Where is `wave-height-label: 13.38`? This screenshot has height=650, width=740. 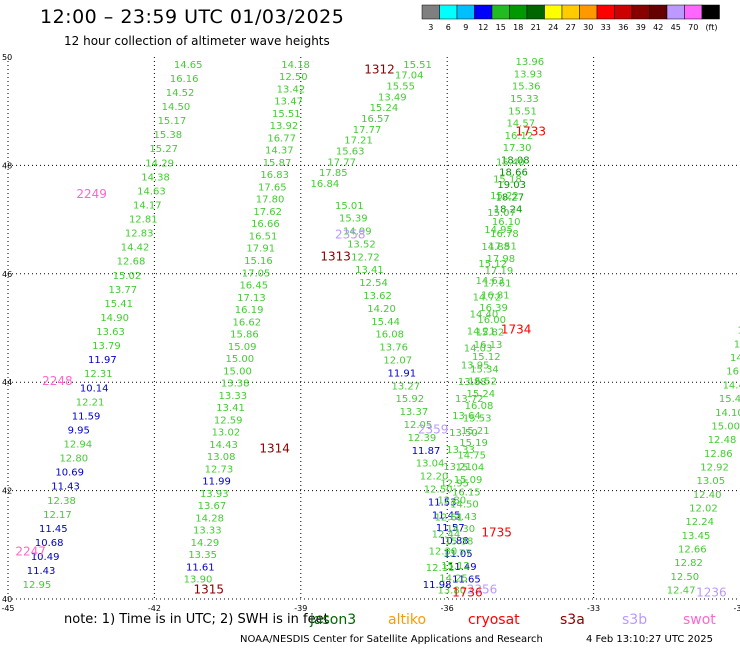
wave-height-label: 13.38 is located at coordinates (235, 384).